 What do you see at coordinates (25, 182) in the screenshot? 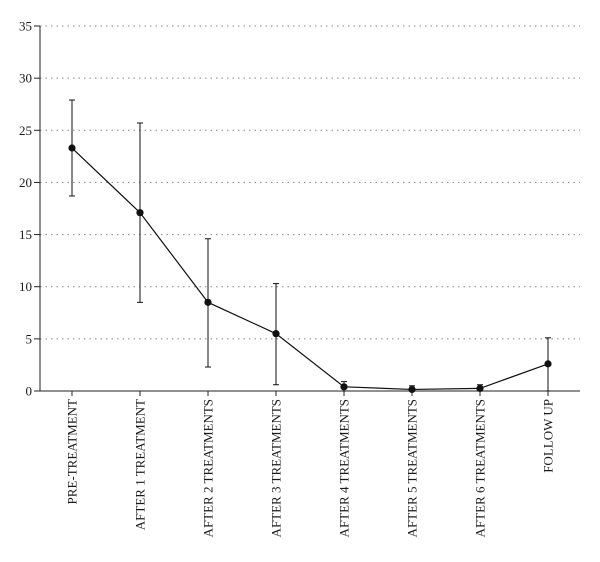
I see `y-tick-label: 20` at bounding box center [25, 182].